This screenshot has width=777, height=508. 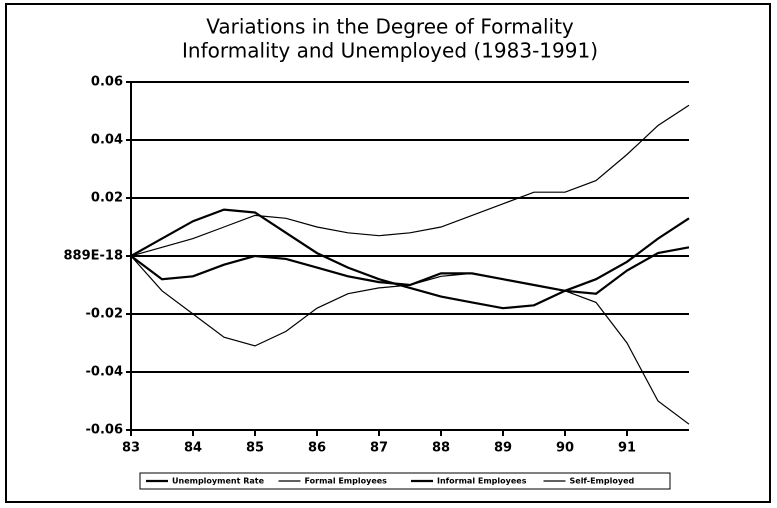 I want to click on legend-box, so click(x=405, y=481).